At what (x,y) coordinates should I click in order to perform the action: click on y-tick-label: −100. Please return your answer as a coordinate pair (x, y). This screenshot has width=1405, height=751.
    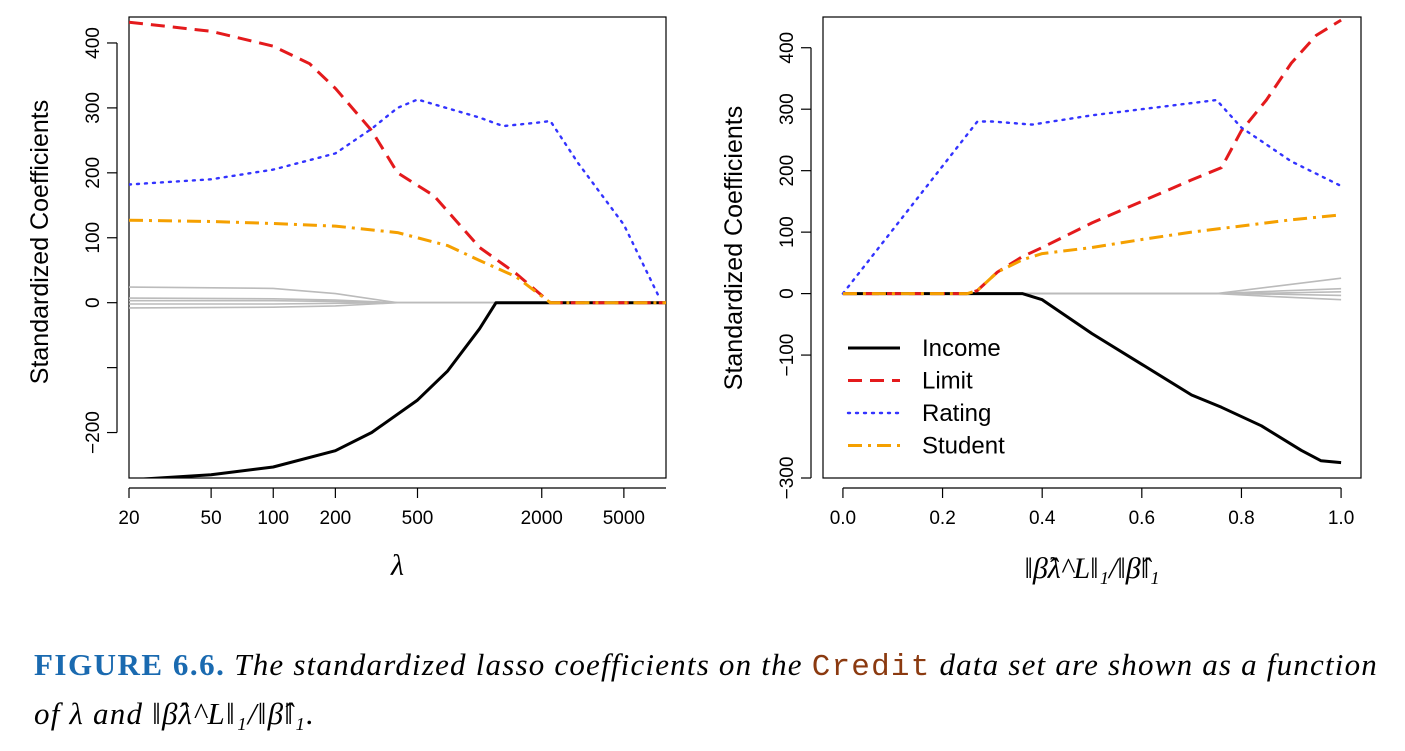
    Looking at the image, I should click on (787, 355).